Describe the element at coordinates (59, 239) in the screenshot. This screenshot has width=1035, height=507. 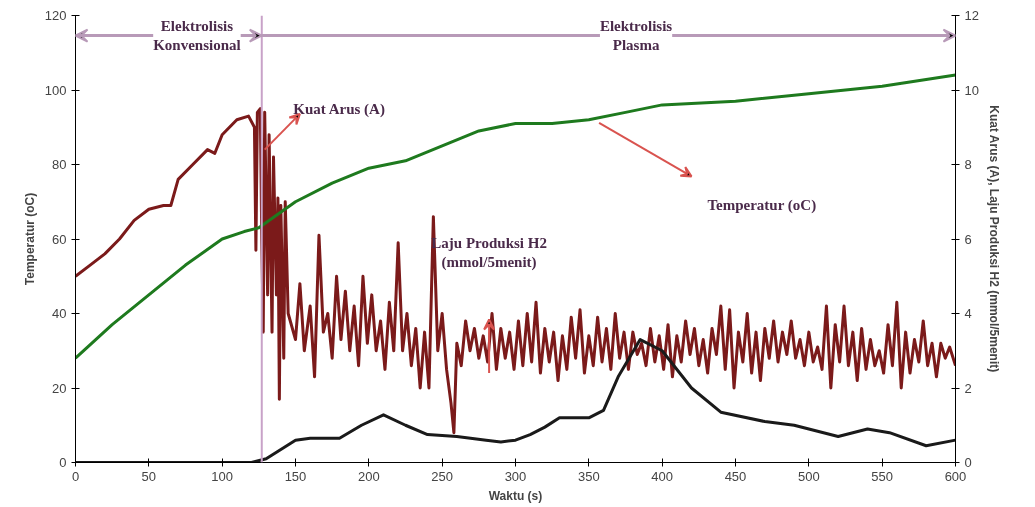
I see `y-tick-label: 60` at that location.